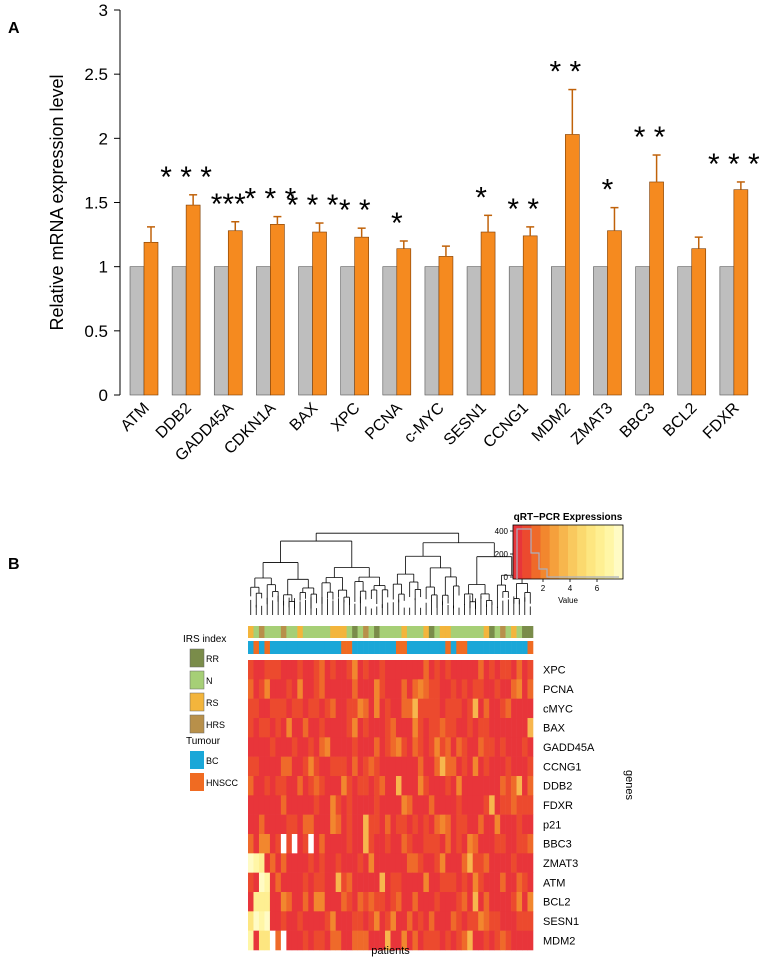 The height and width of the screenshot is (957, 765). Describe the element at coordinates (481, 197) in the screenshot. I see `significance-marker: *` at that location.